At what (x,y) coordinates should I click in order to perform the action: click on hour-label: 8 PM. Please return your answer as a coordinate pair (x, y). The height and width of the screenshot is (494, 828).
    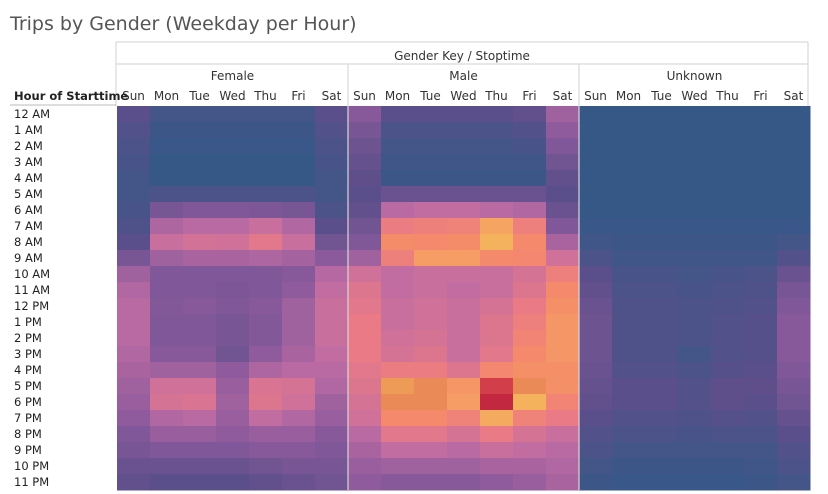
    Looking at the image, I should click on (28, 434).